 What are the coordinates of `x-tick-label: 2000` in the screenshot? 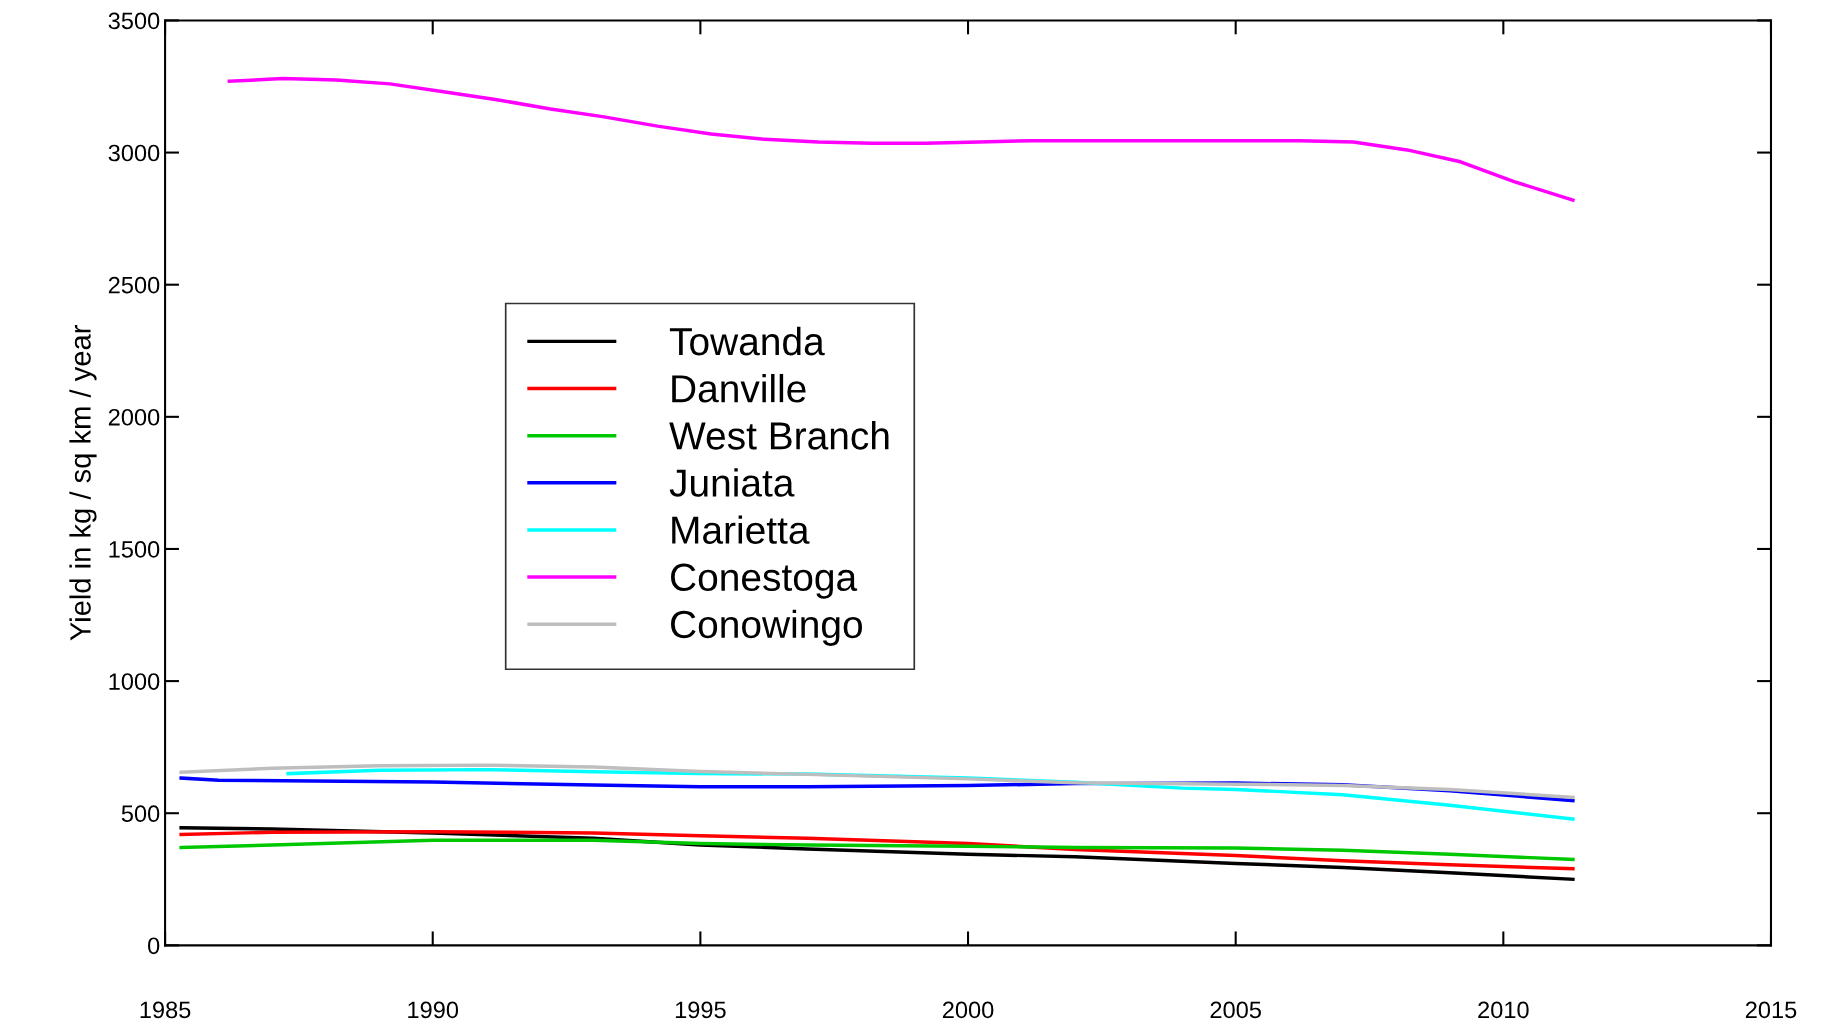 It's located at (968, 1010).